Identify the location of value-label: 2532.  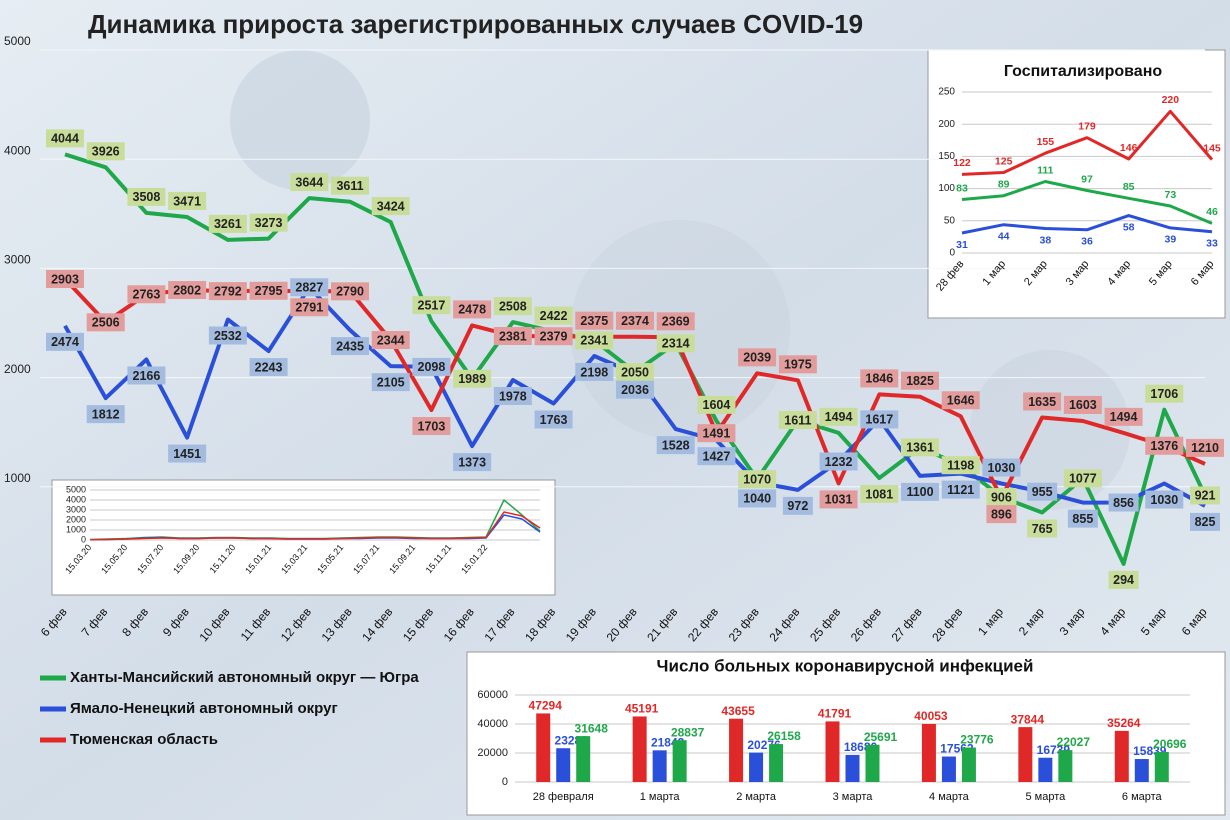
(228, 336).